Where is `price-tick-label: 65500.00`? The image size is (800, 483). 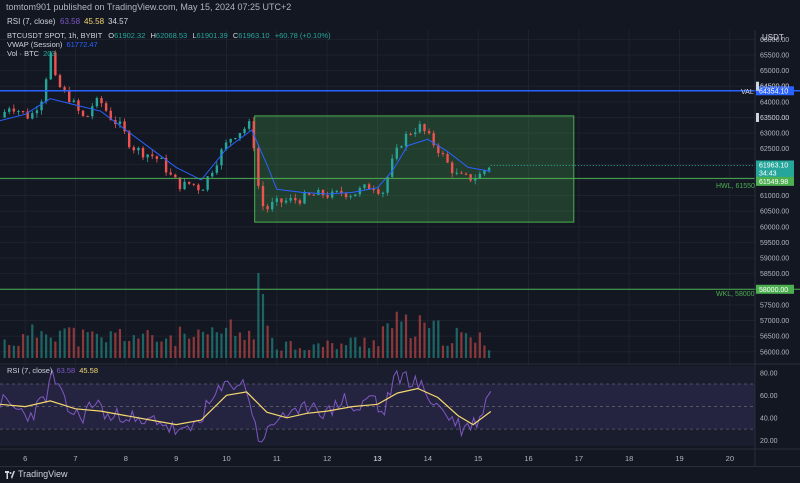 price-tick-label: 65500.00 is located at coordinates (774, 55).